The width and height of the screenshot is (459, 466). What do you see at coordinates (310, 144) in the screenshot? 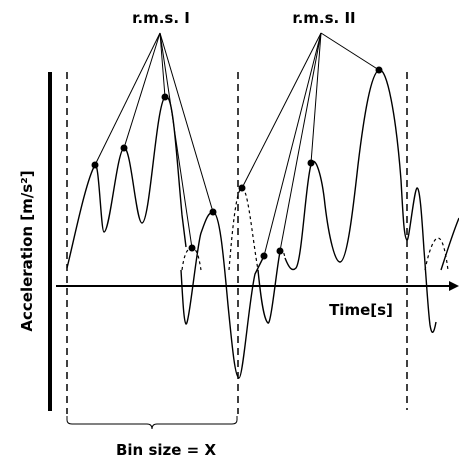
I see `rms2-connectors` at bounding box center [310, 144].